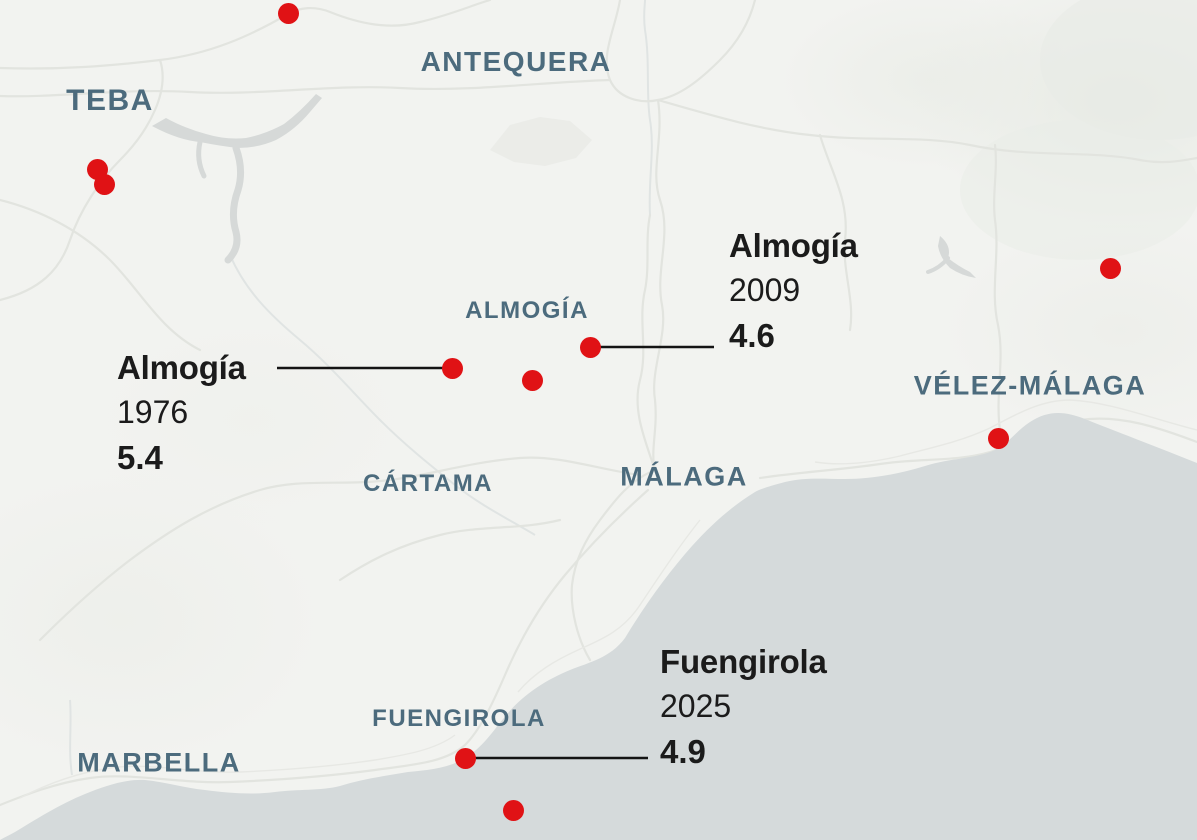 This screenshot has width=1197, height=840. I want to click on map-label-teba: TEBA, so click(110, 100).